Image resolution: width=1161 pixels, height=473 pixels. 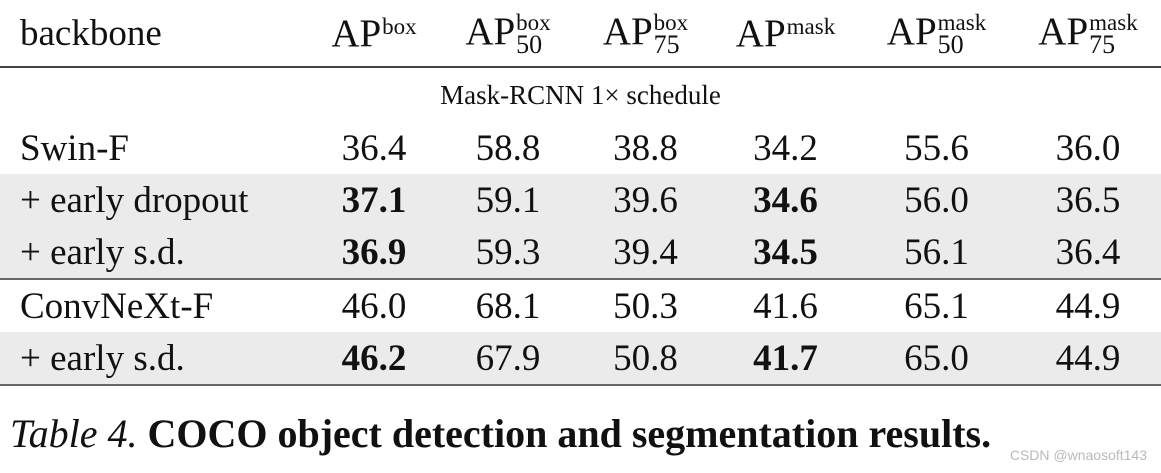 I want to click on cell-ap-mask-50: 65.0, so click(x=936, y=359).